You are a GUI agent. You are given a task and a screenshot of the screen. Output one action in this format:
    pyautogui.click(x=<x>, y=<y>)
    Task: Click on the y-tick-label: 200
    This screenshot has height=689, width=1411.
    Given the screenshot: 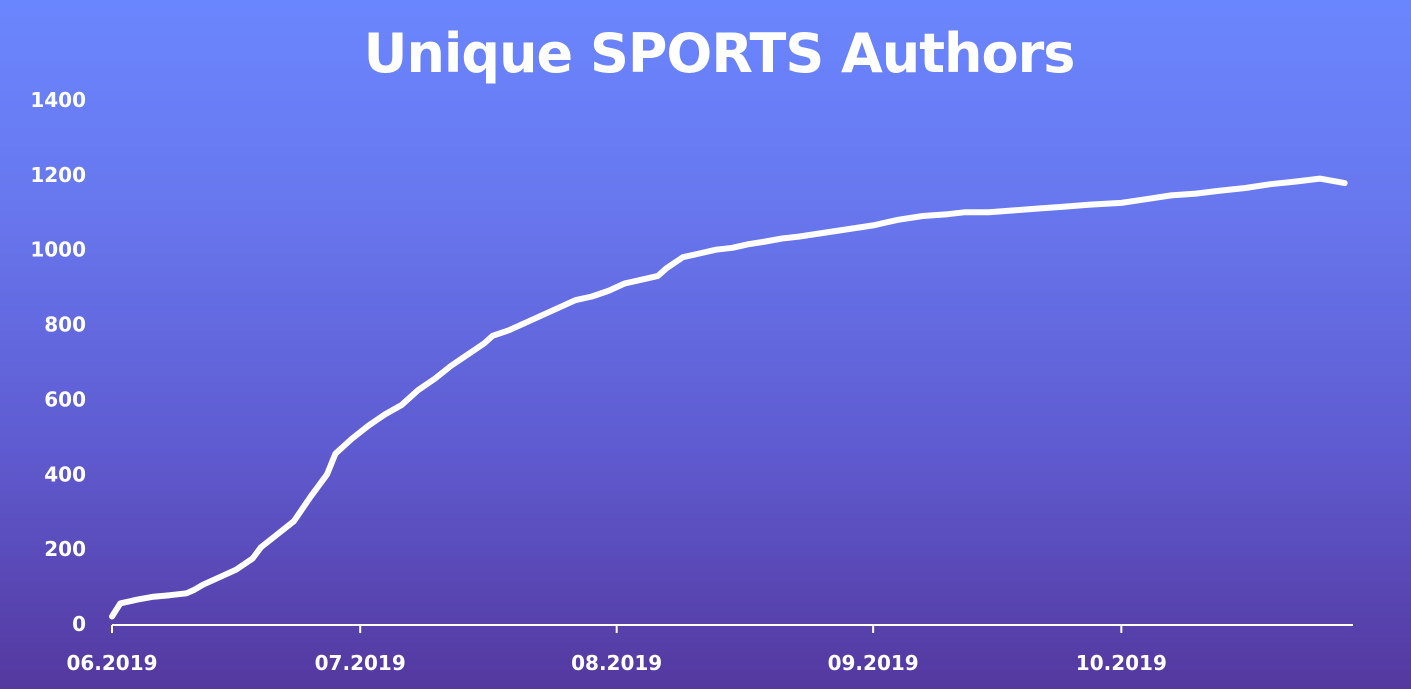 What is the action you would take?
    pyautogui.click(x=65, y=549)
    